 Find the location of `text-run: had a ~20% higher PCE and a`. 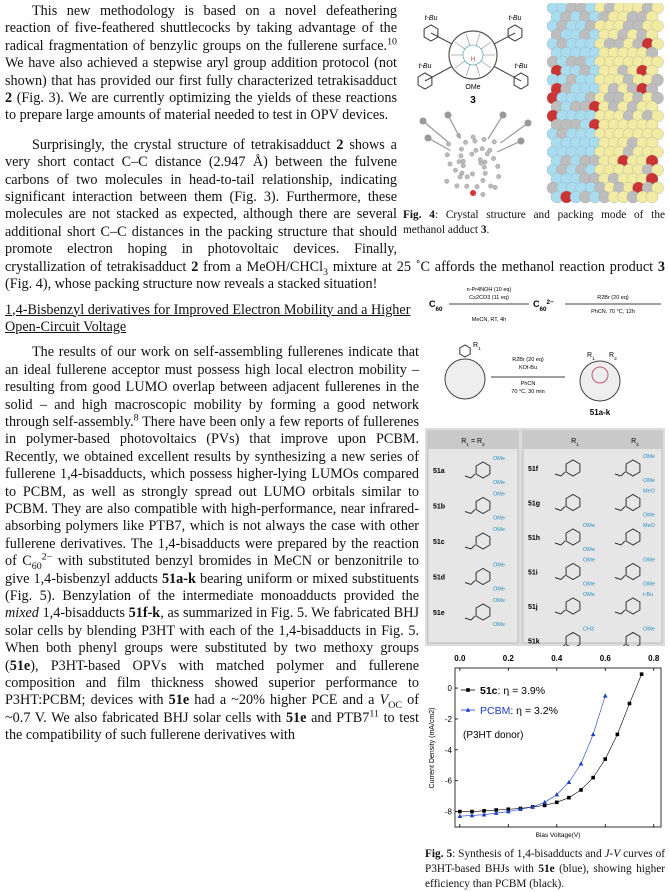

text-run: had a ~20% higher PCE and a is located at coordinates (284, 700).